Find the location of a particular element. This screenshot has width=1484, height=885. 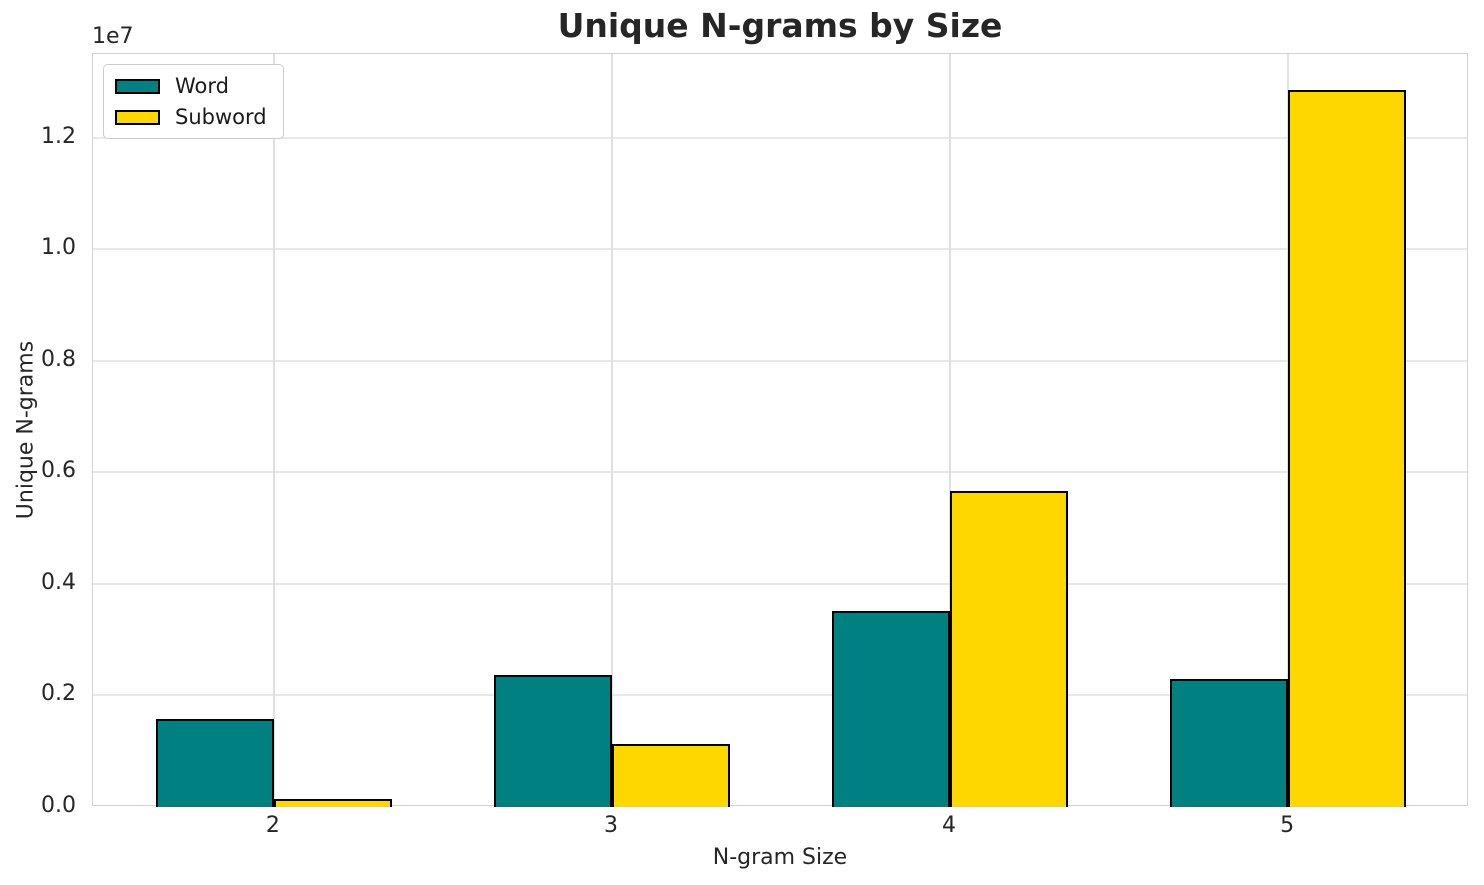

y-tick-label: 0.4 is located at coordinates (58, 582).